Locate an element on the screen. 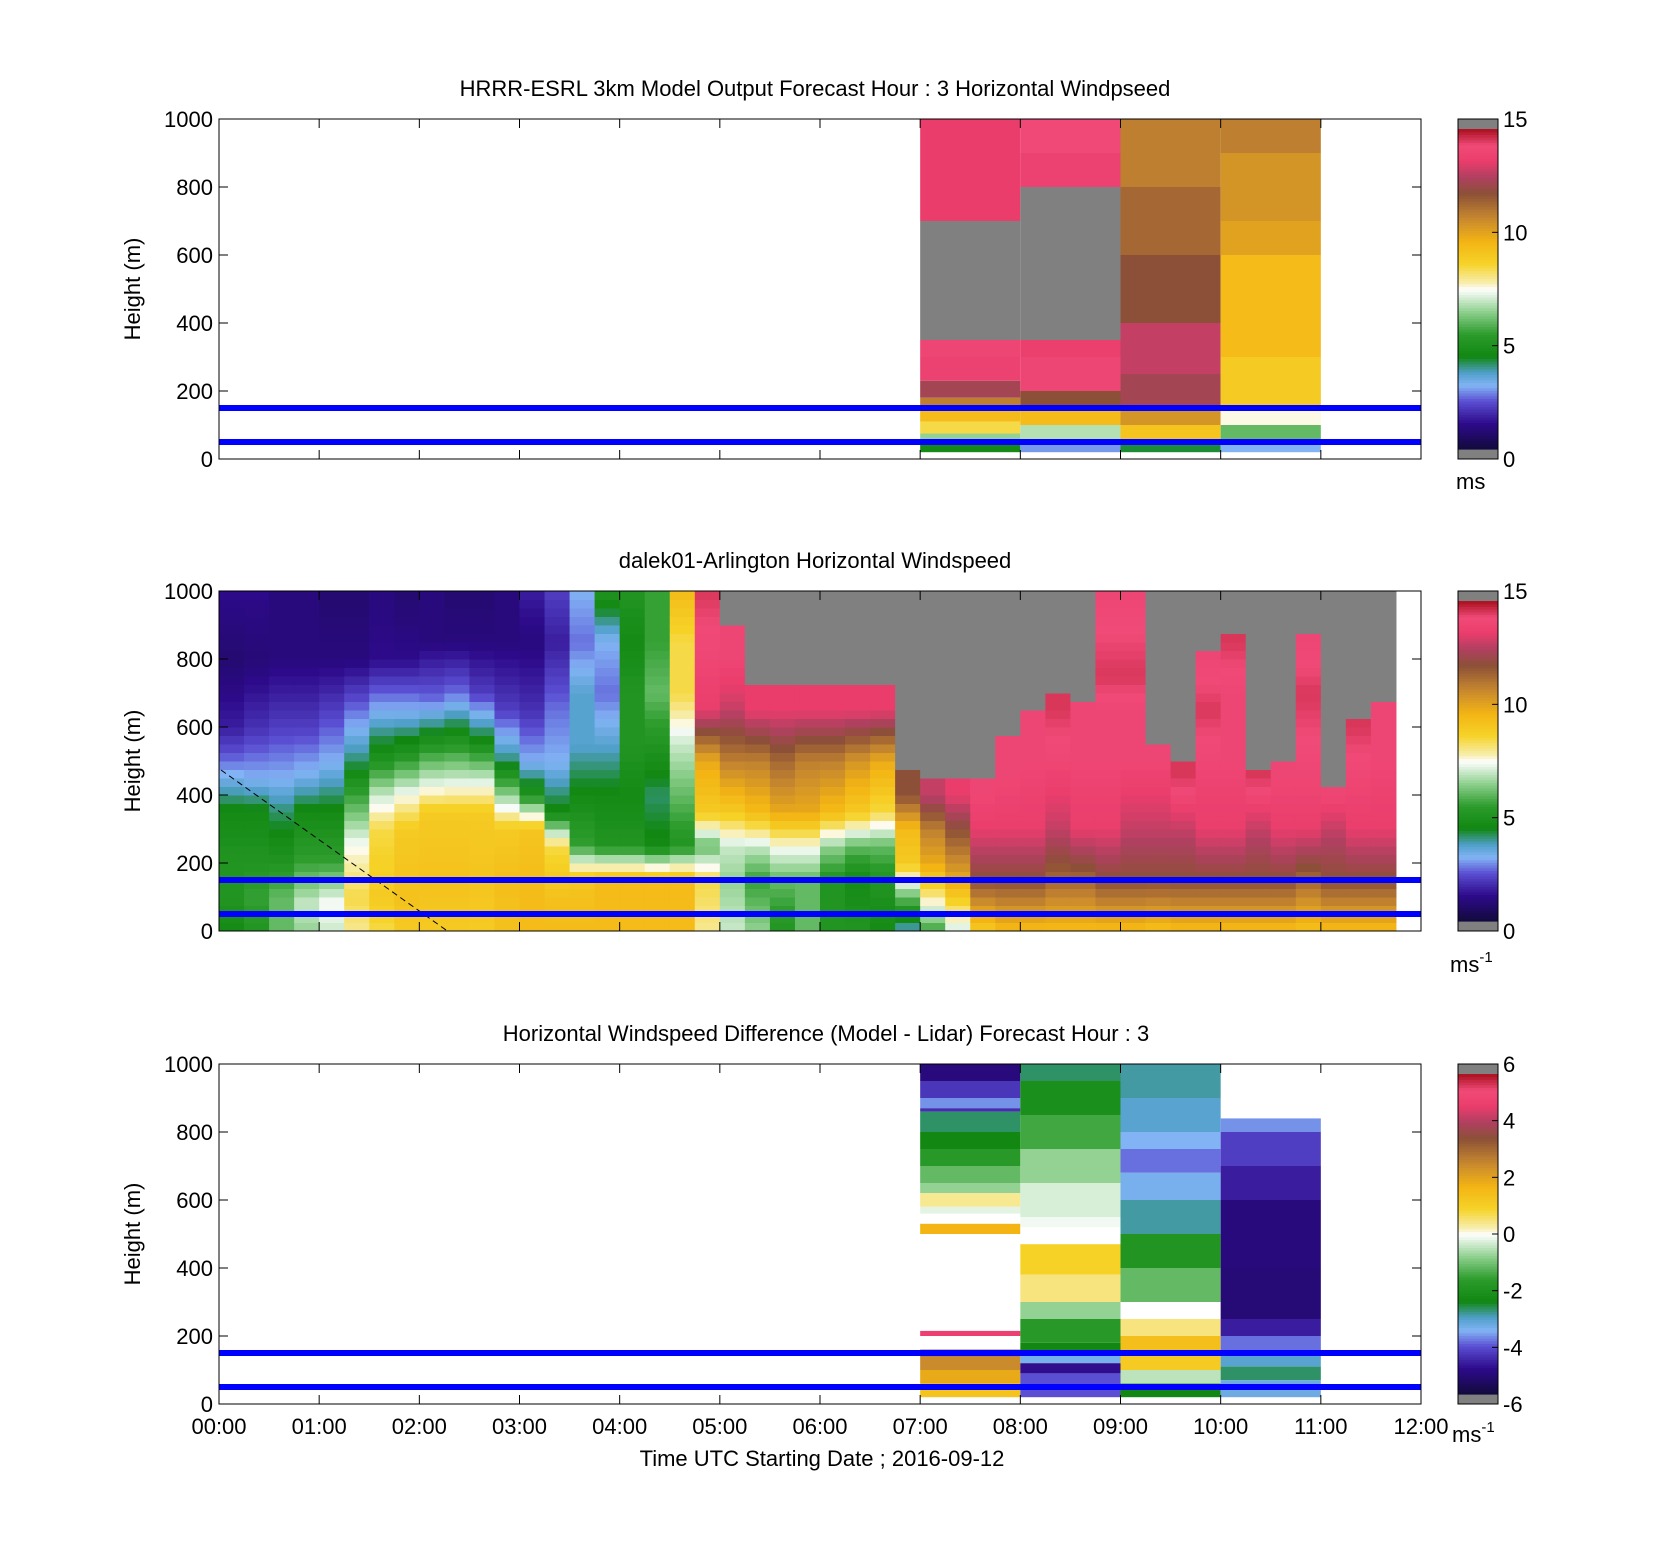 The height and width of the screenshot is (1561, 1680). panel-difference-reference-lines is located at coordinates (820, 1370).